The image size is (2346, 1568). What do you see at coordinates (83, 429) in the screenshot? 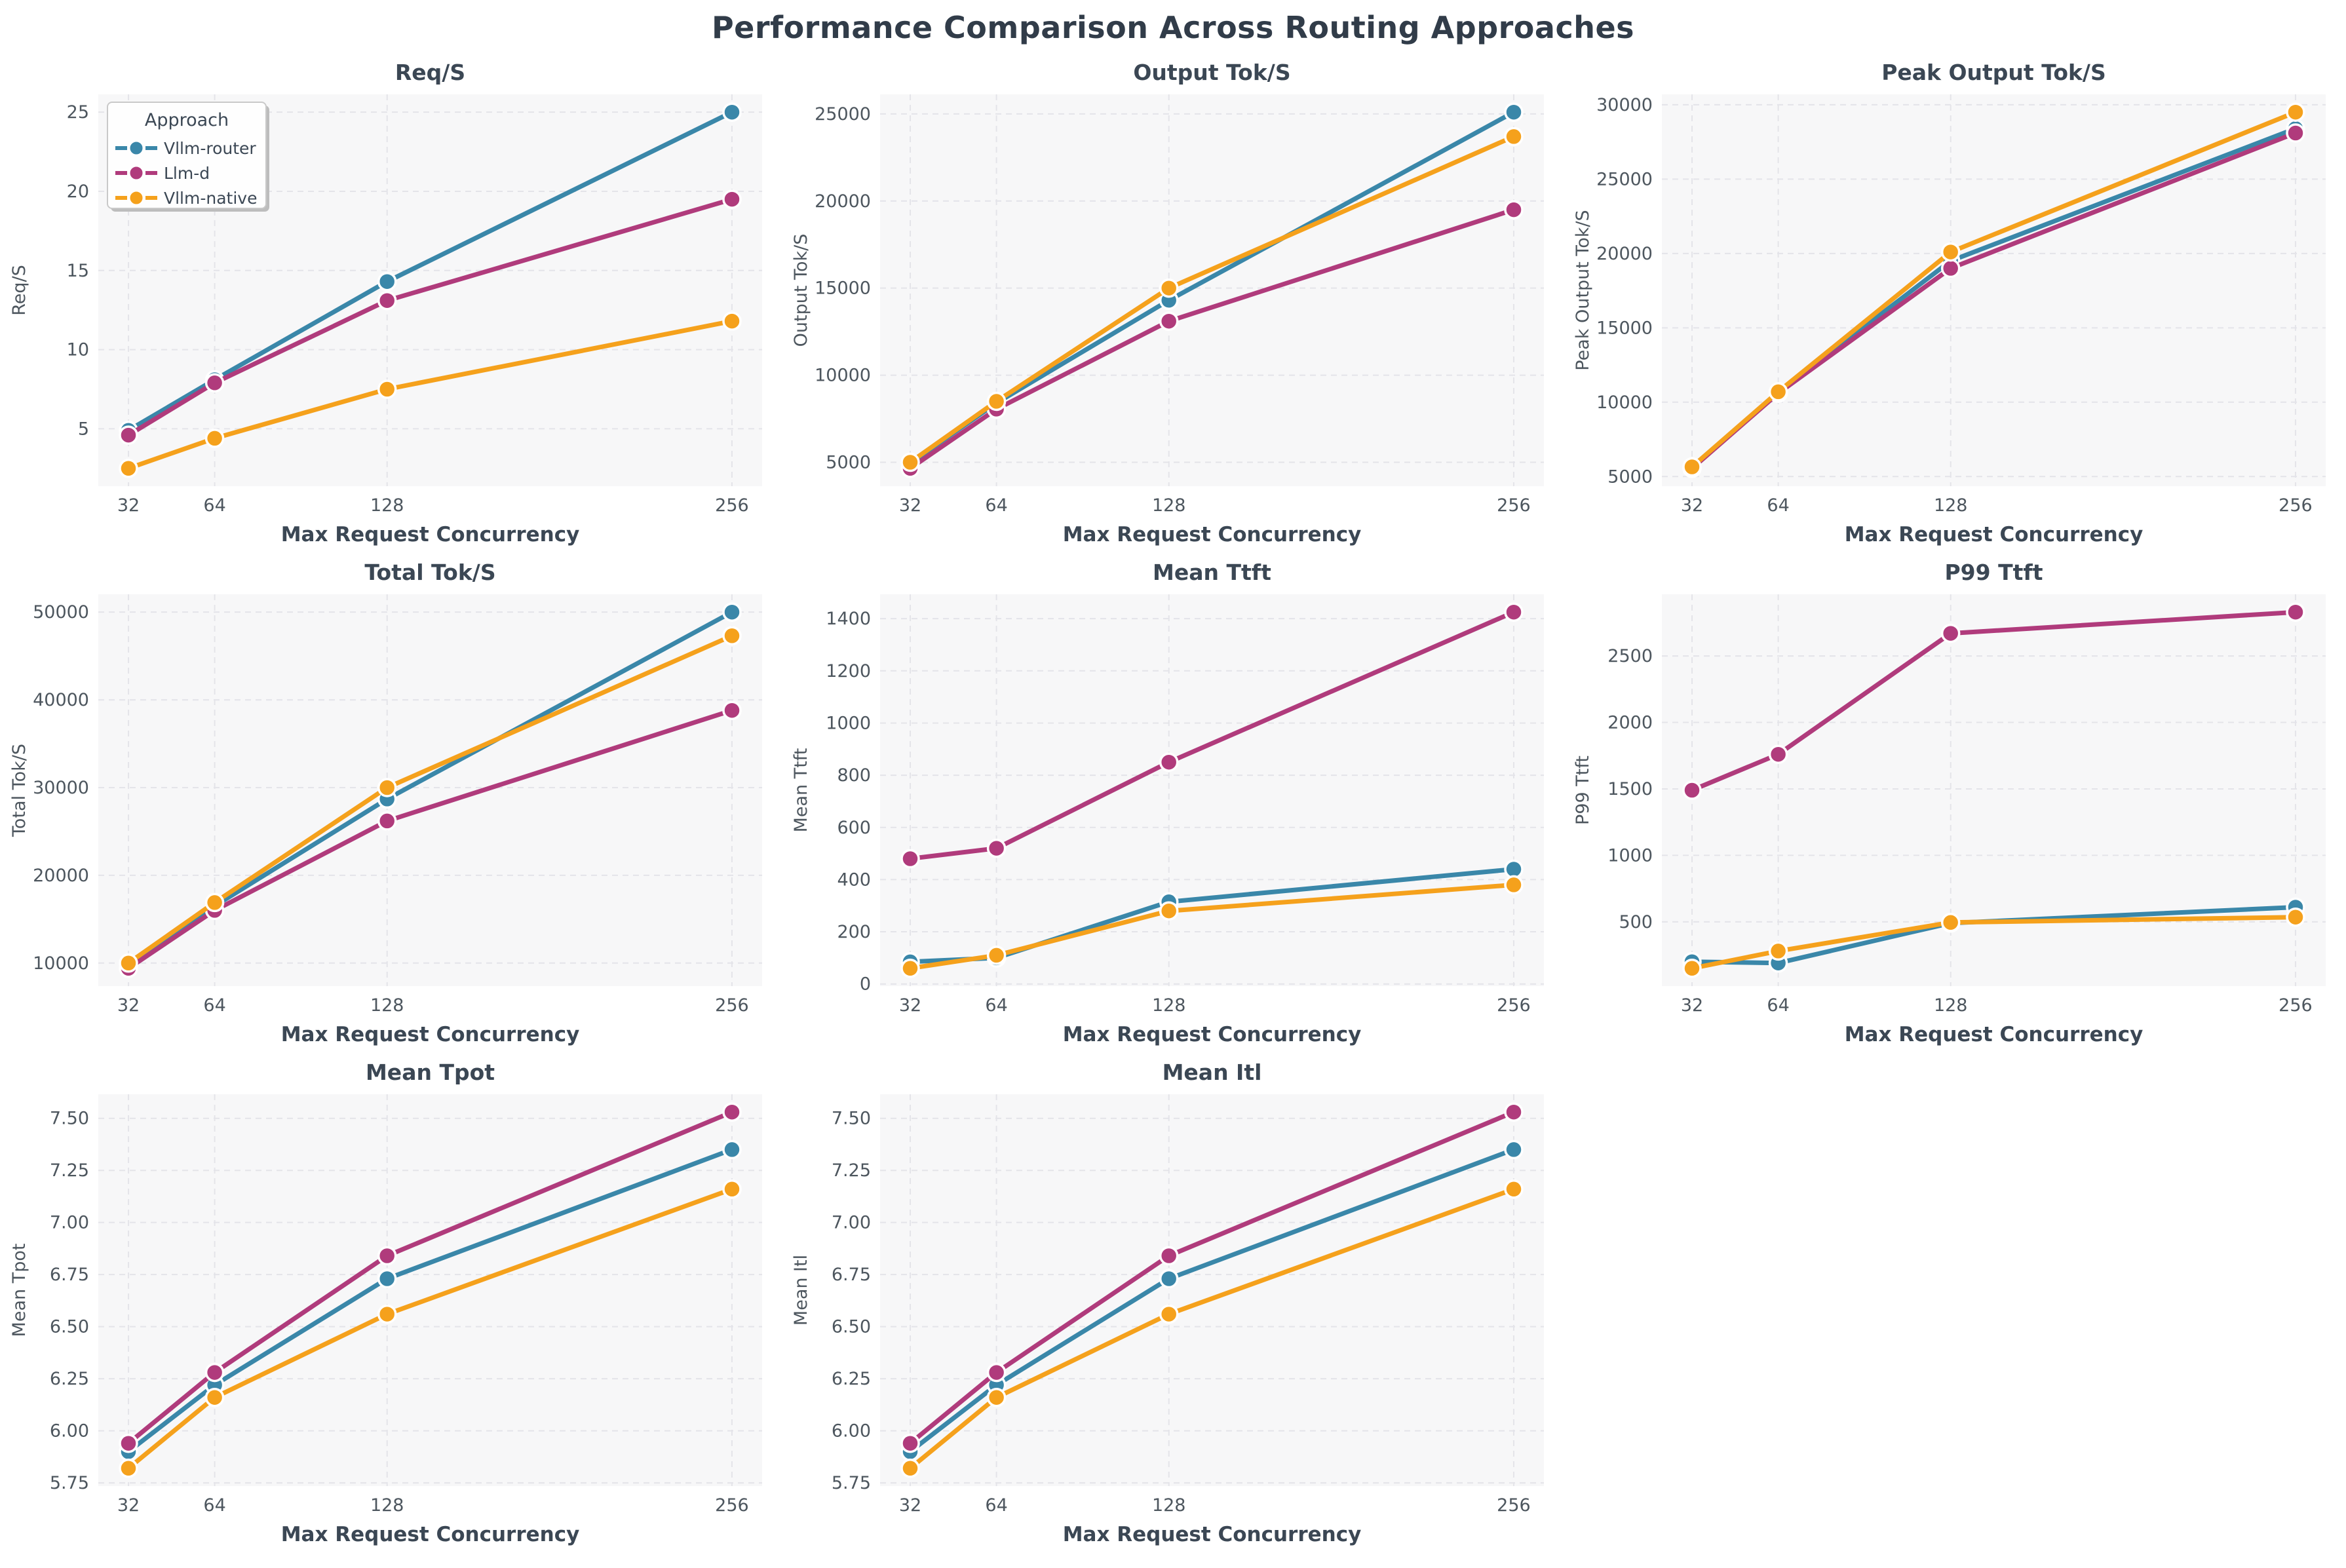
I see `y-tick-label: 5` at bounding box center [83, 429].